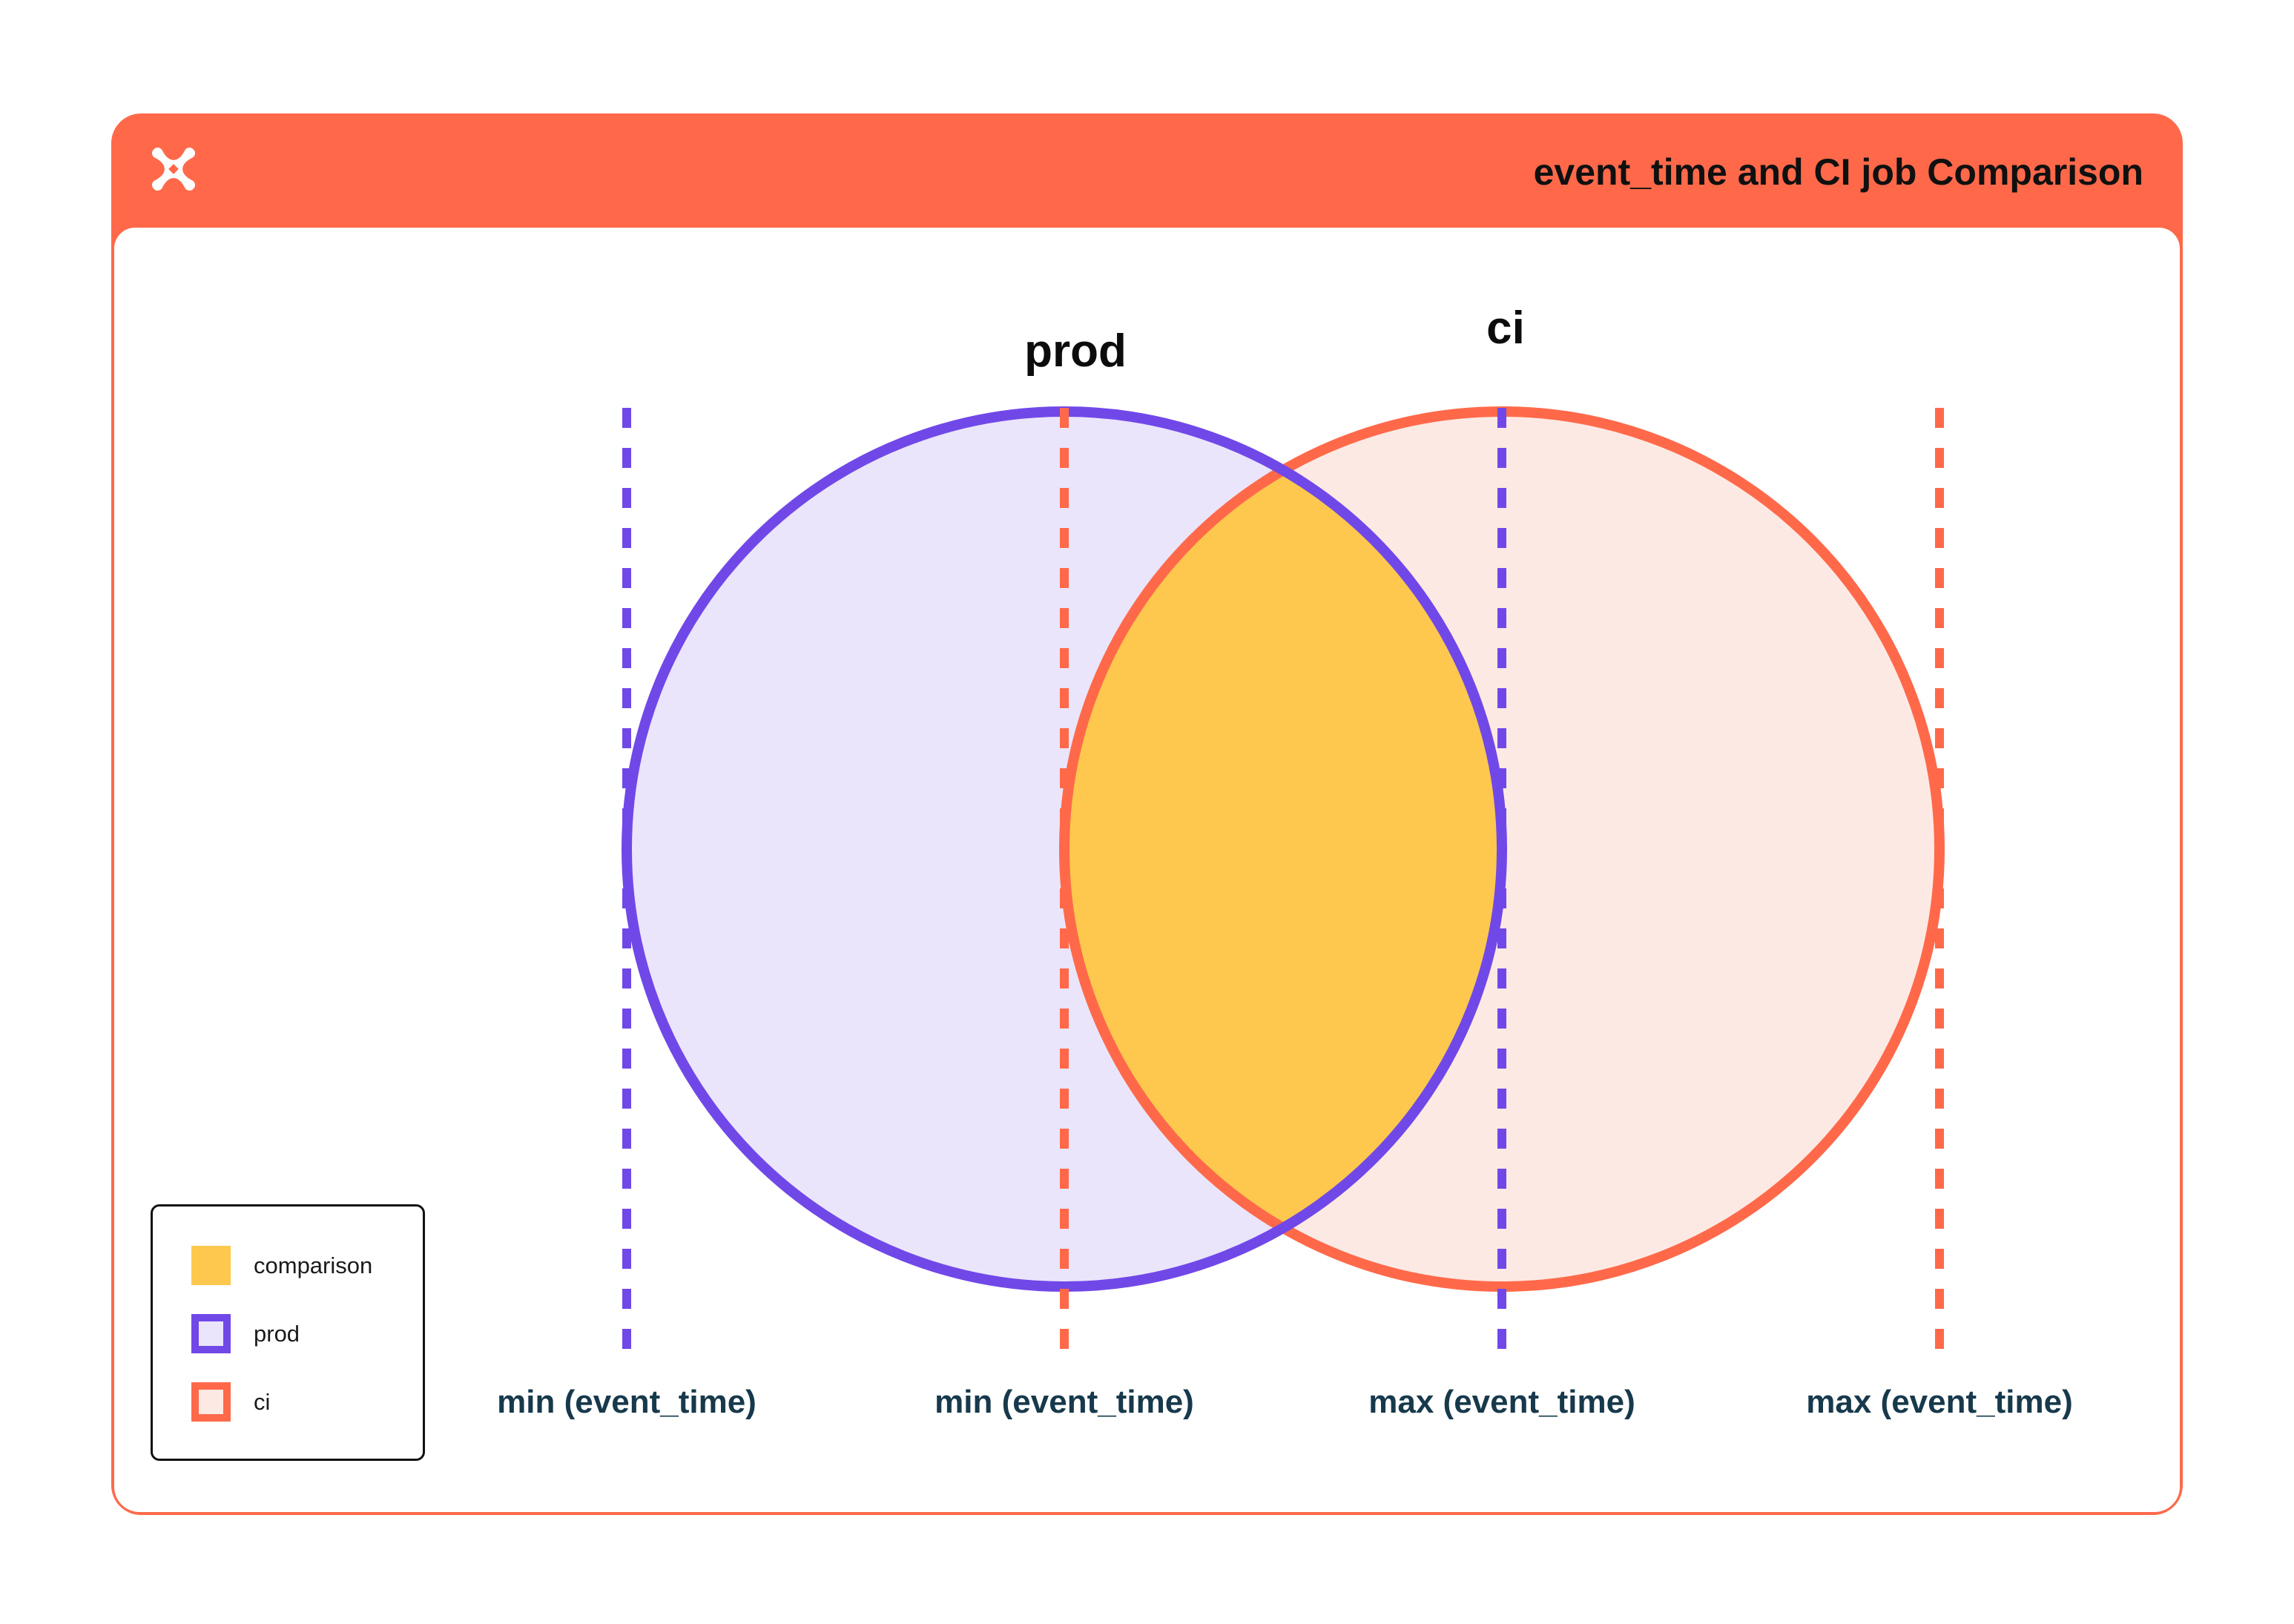 The height and width of the screenshot is (1624, 2294). What do you see at coordinates (277, 1334) in the screenshot?
I see `legend-label: prod` at bounding box center [277, 1334].